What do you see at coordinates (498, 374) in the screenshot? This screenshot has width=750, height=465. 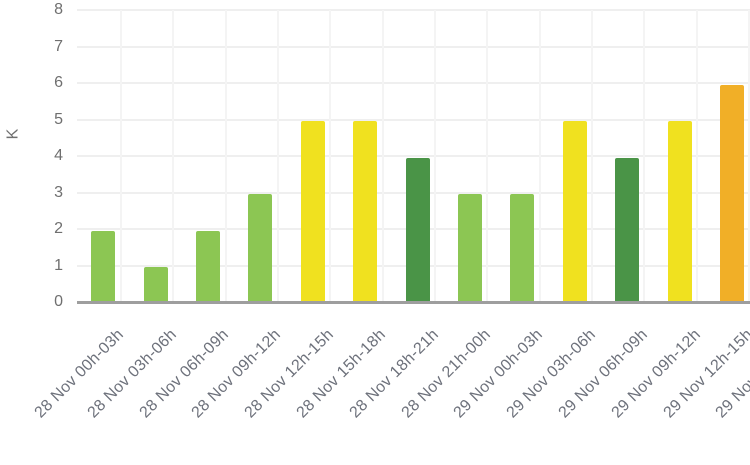 I see `x-axis-tick-label: 29 Nov 00h-03h` at bounding box center [498, 374].